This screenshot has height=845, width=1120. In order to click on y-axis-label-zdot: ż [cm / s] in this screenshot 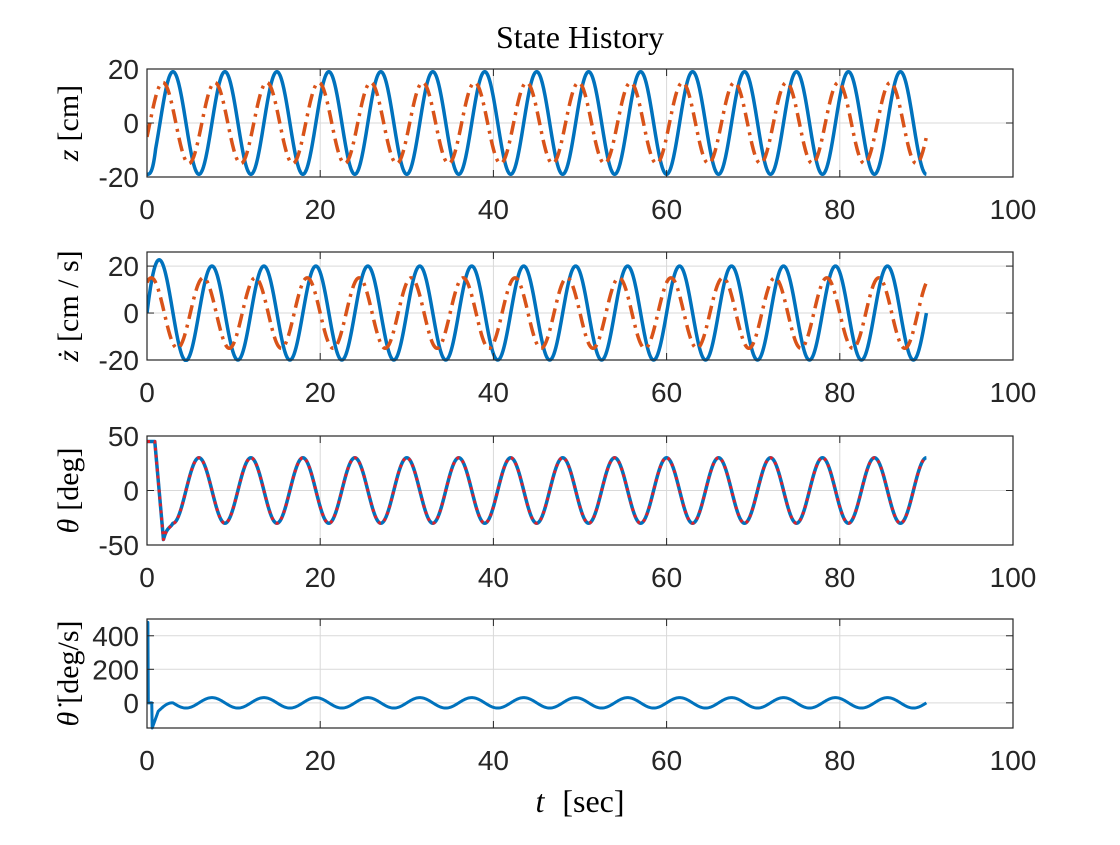, I will do `click(68, 306)`.